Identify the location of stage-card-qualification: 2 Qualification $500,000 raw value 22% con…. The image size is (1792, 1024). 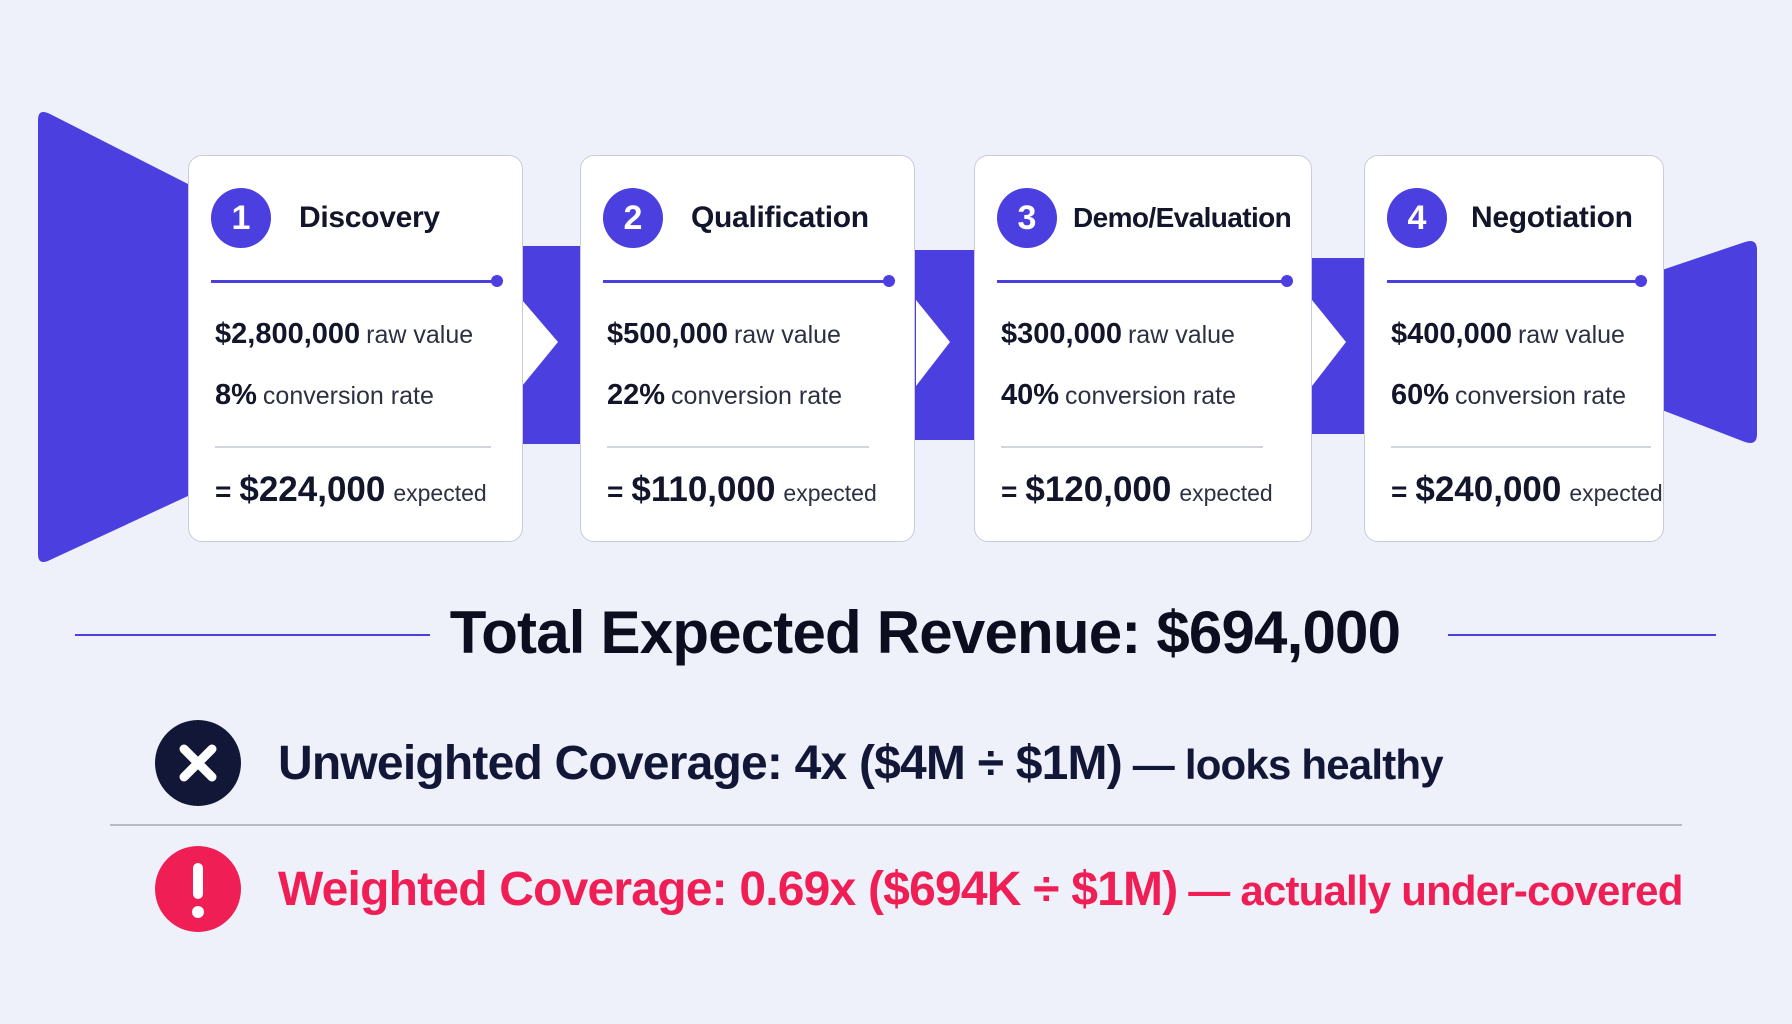
(747, 348).